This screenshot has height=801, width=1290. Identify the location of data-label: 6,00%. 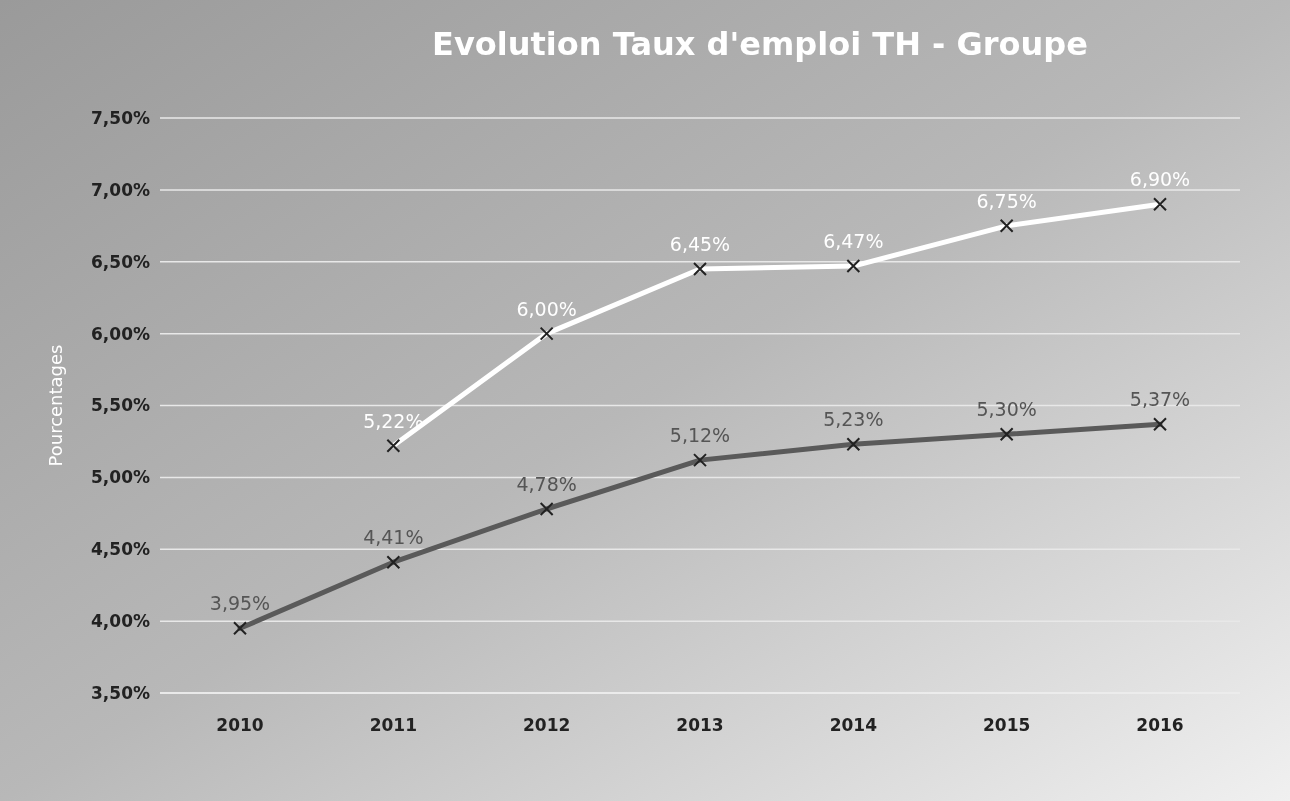
(546, 308).